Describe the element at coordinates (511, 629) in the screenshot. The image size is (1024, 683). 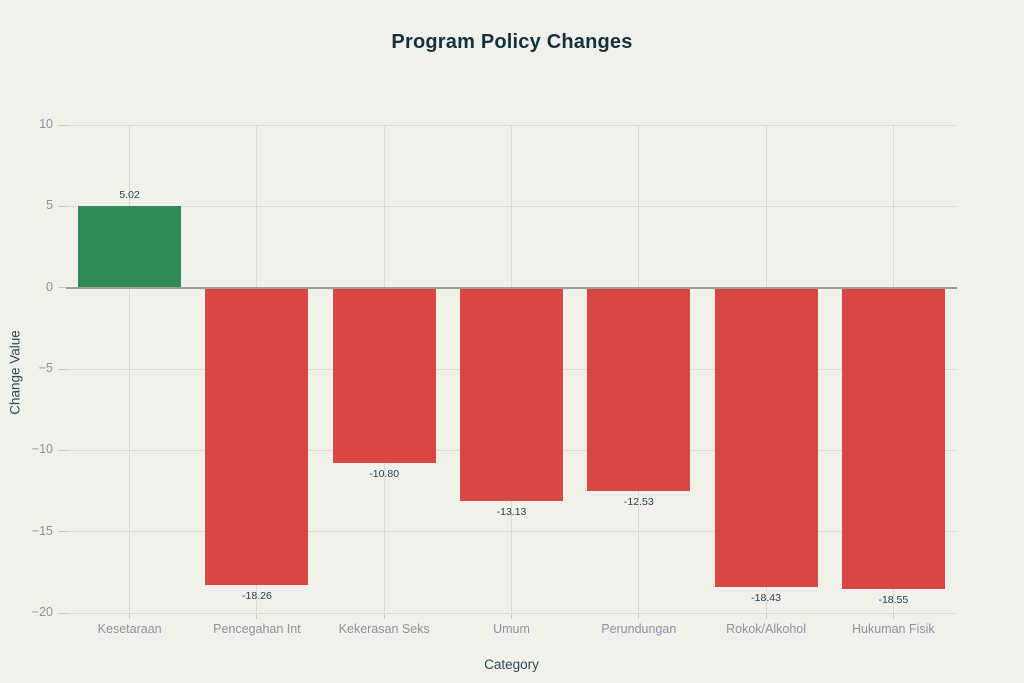
I see `x-tick-label: Umum` at that location.